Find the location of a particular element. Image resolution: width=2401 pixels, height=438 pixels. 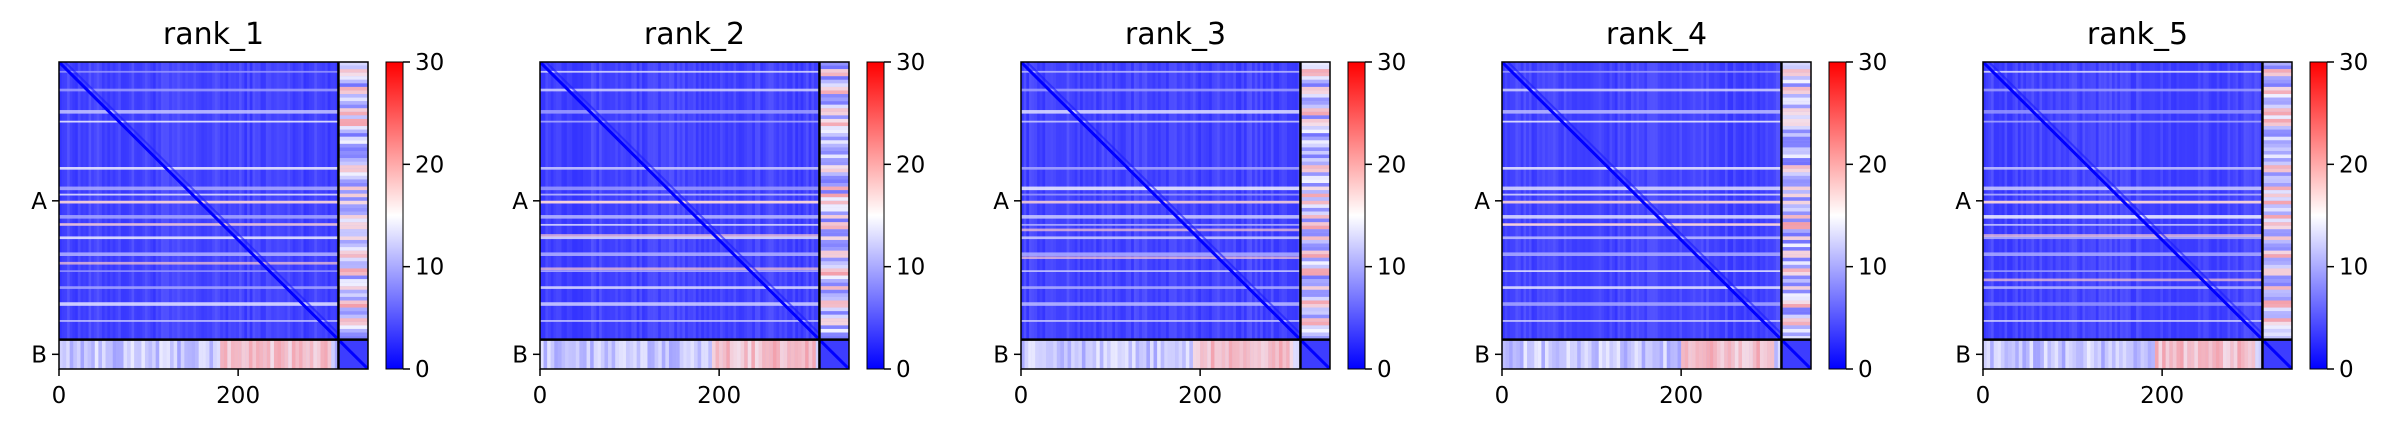

ytick-label: B is located at coordinates (520, 355).